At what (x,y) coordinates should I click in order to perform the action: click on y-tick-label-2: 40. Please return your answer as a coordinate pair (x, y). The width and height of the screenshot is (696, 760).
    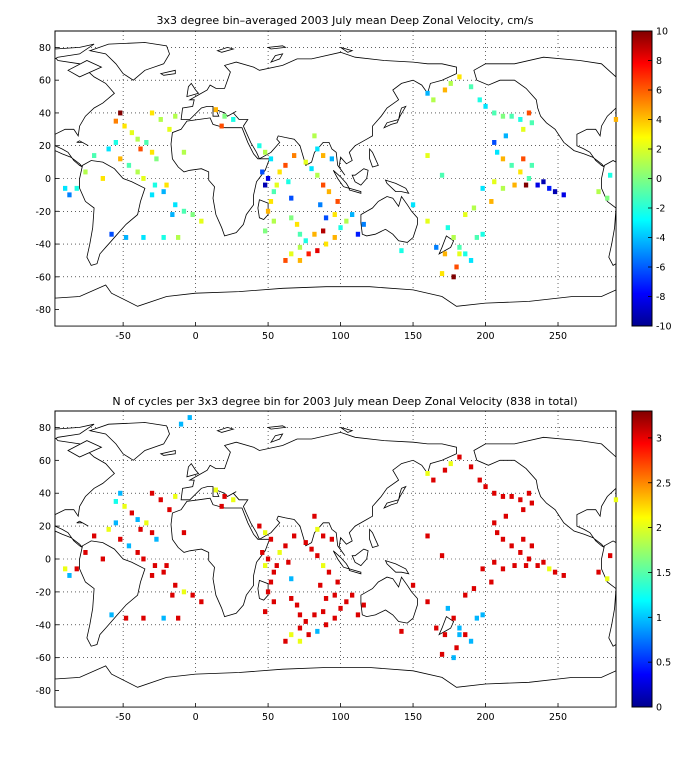
    Looking at the image, I should click on (45, 494).